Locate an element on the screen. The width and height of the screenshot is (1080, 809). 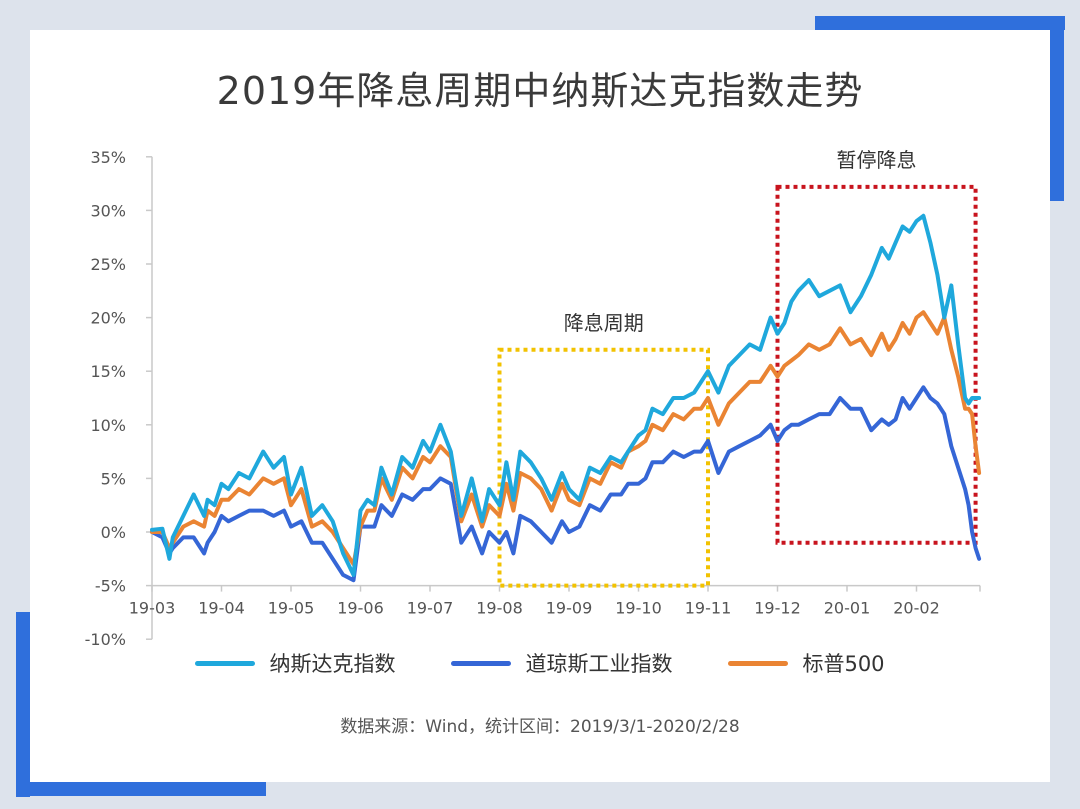
x-tick-label: 19-08 is located at coordinates (499, 608).